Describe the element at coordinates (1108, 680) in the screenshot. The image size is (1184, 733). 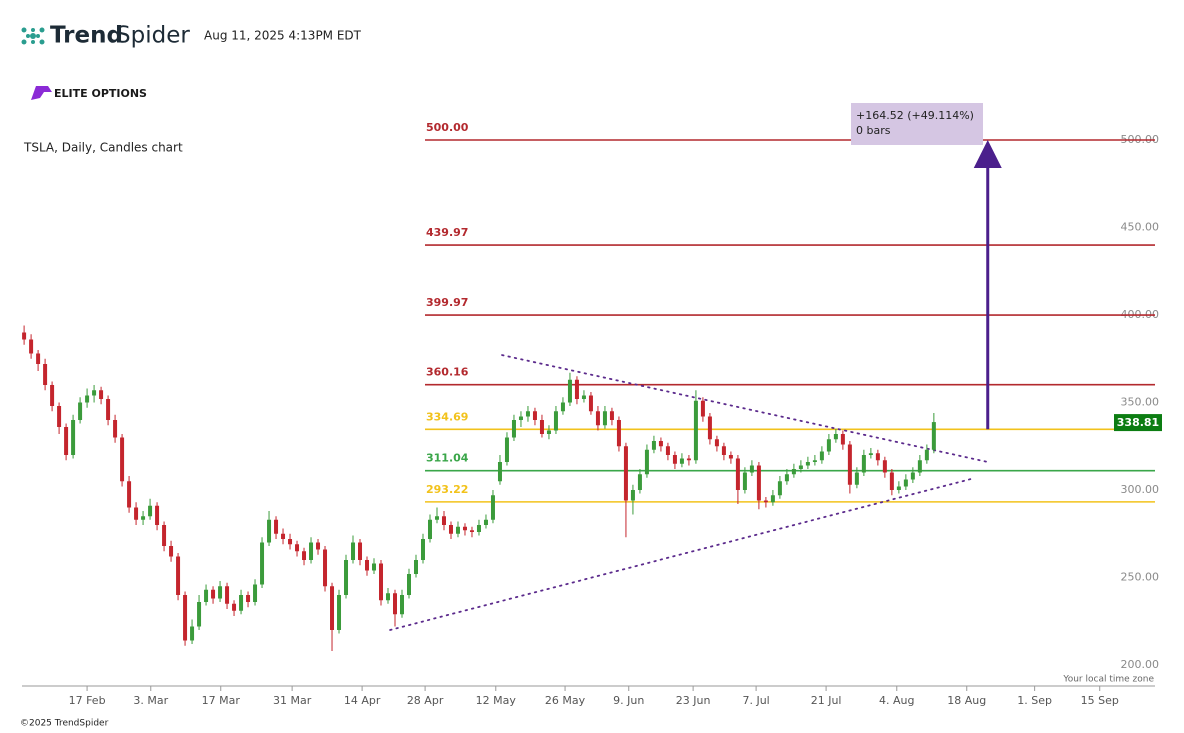
I see `timezone: Your local time zone` at that location.